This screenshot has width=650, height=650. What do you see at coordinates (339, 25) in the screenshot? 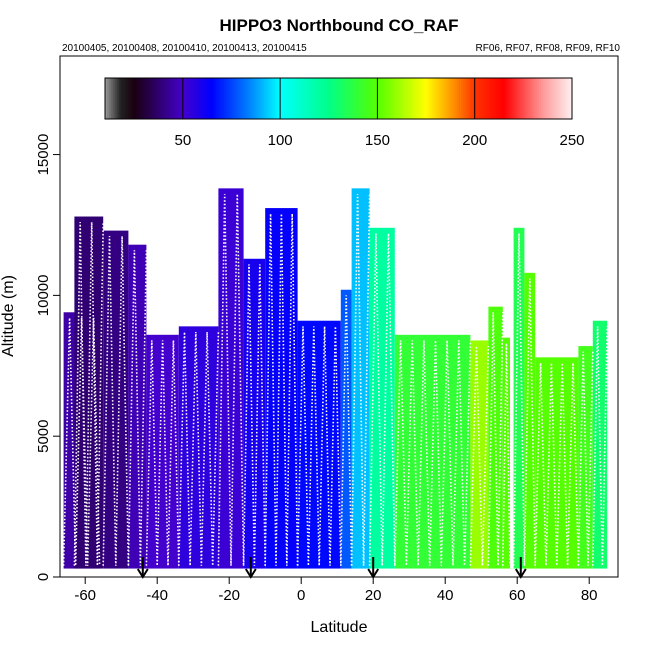
I see `chart-title: HIPPO3 Northbound CO_RAF` at bounding box center [339, 25].